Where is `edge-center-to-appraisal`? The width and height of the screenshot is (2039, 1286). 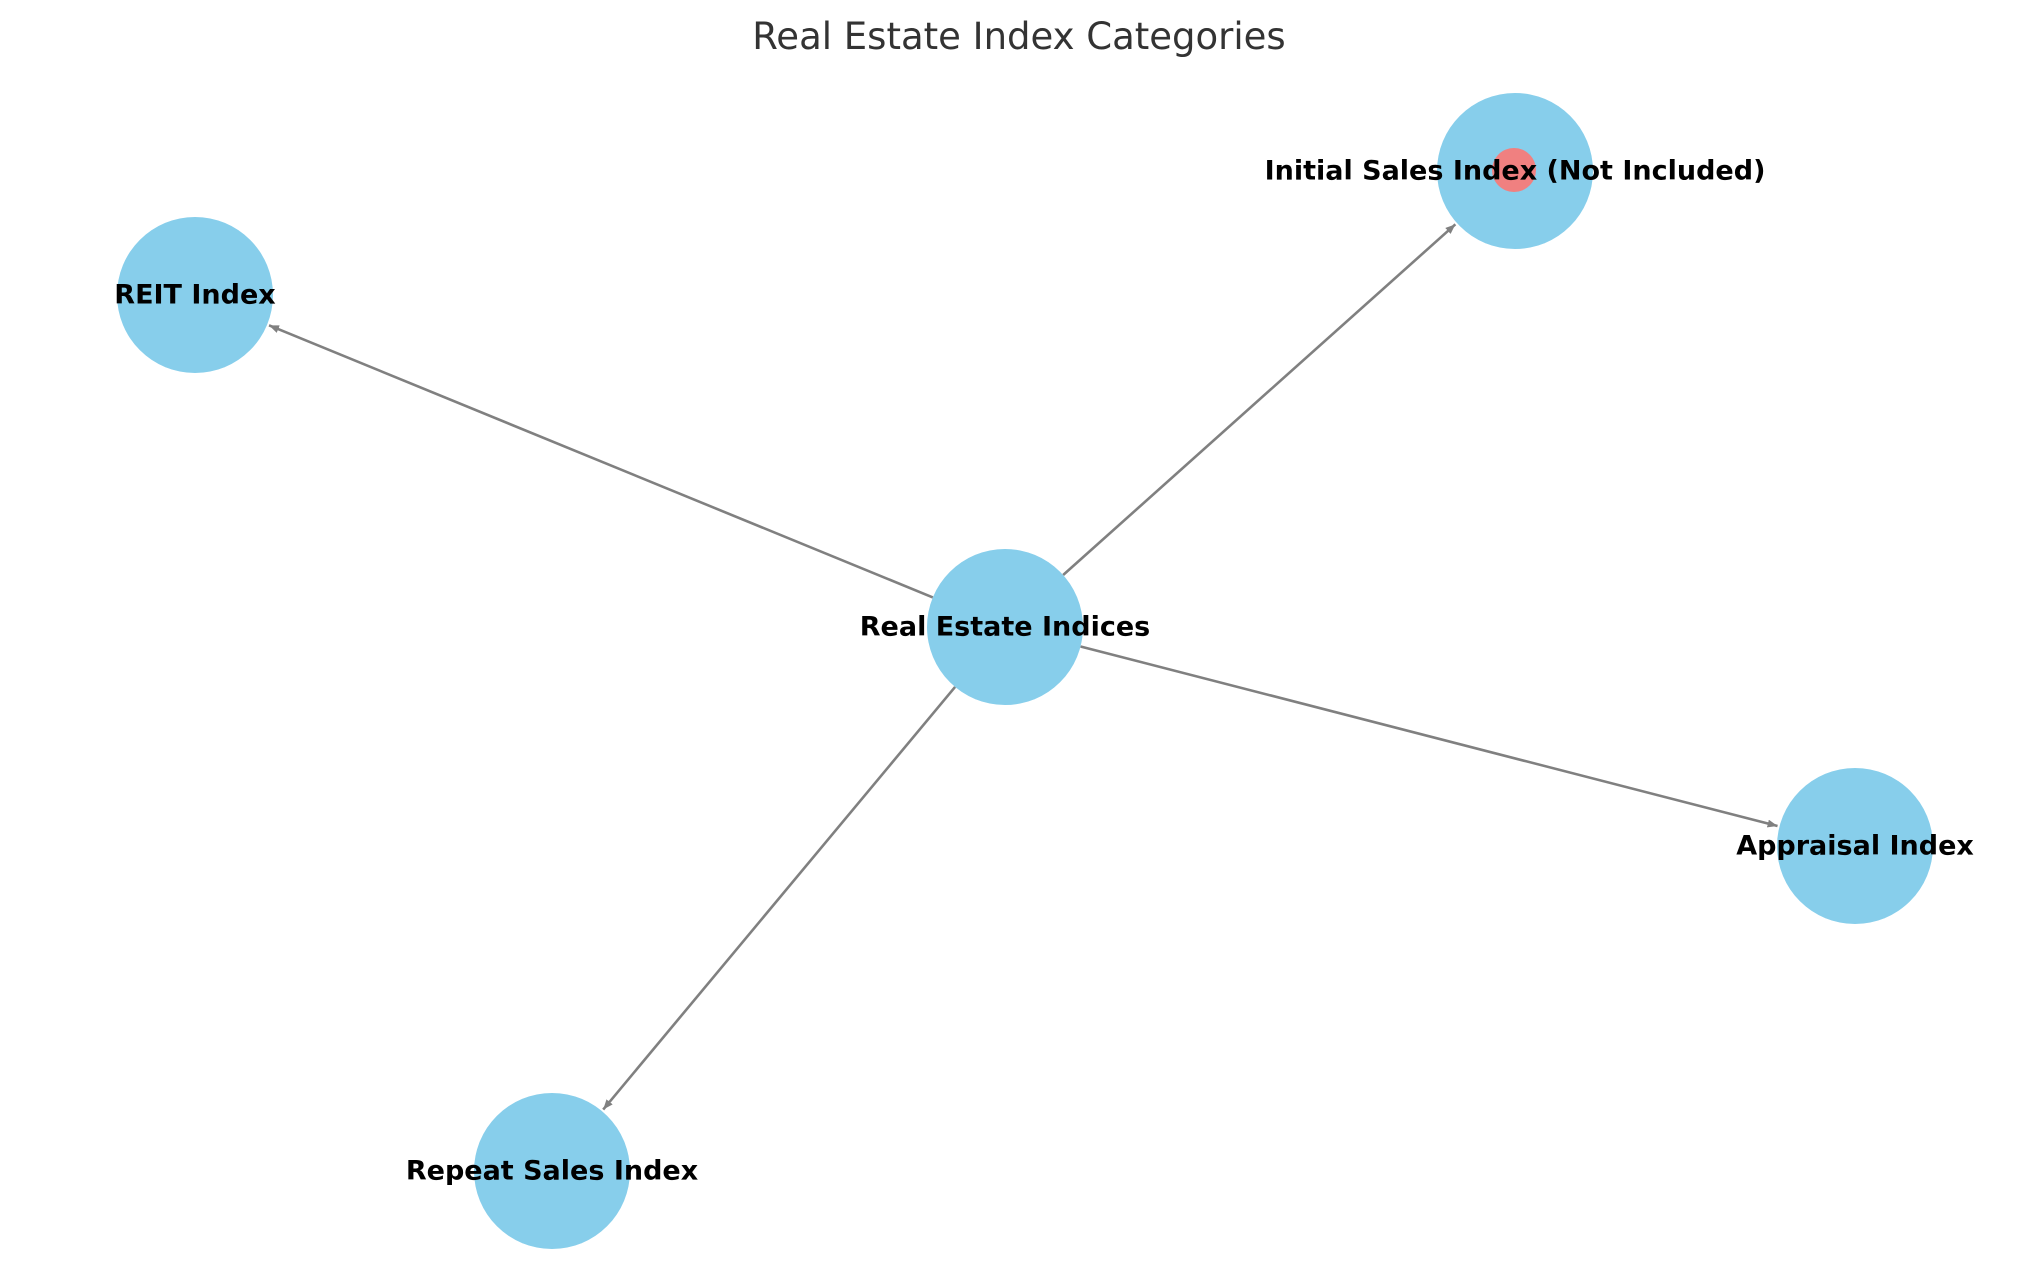
edge-center-to-appraisal is located at coordinates (1429, 736).